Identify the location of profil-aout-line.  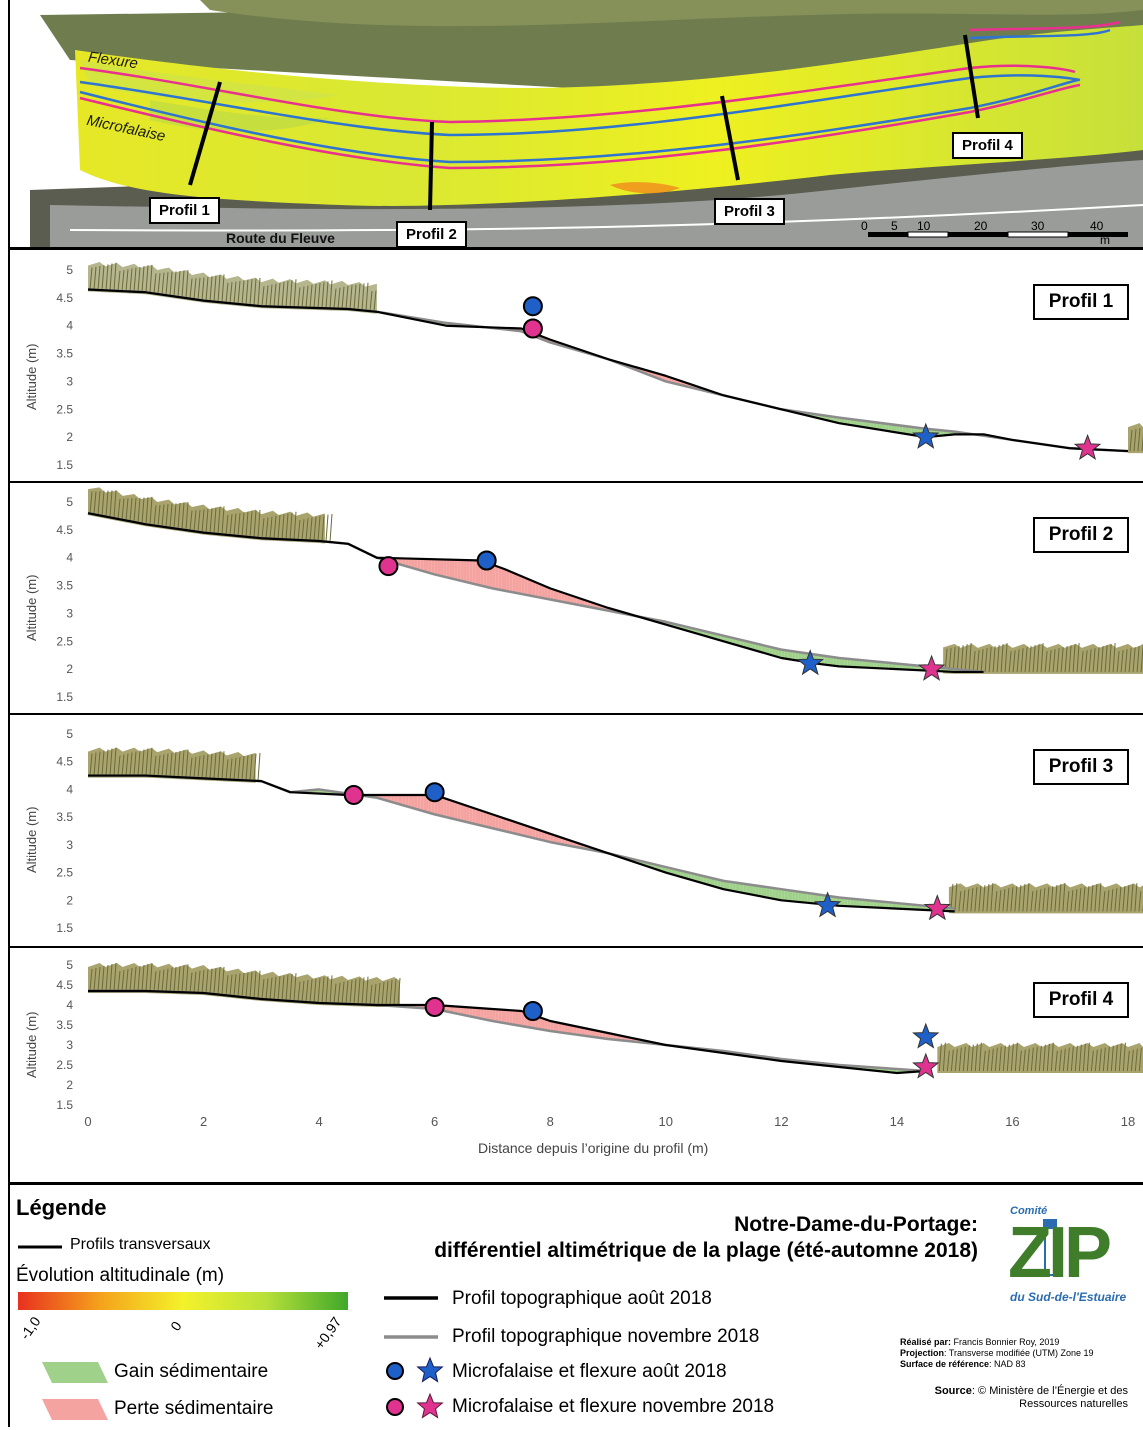
(608, 371).